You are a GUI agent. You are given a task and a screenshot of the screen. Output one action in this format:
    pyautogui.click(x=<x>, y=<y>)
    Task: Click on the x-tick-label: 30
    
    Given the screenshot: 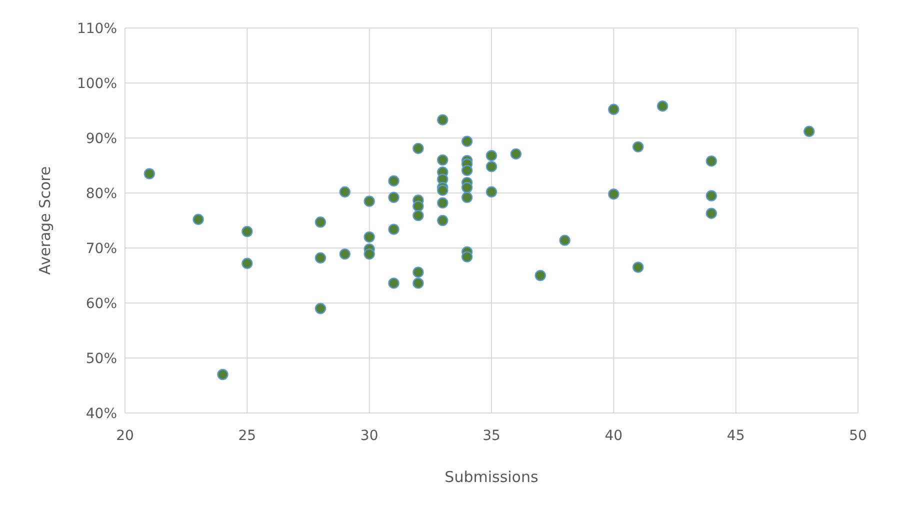 What is the action you would take?
    pyautogui.click(x=369, y=436)
    